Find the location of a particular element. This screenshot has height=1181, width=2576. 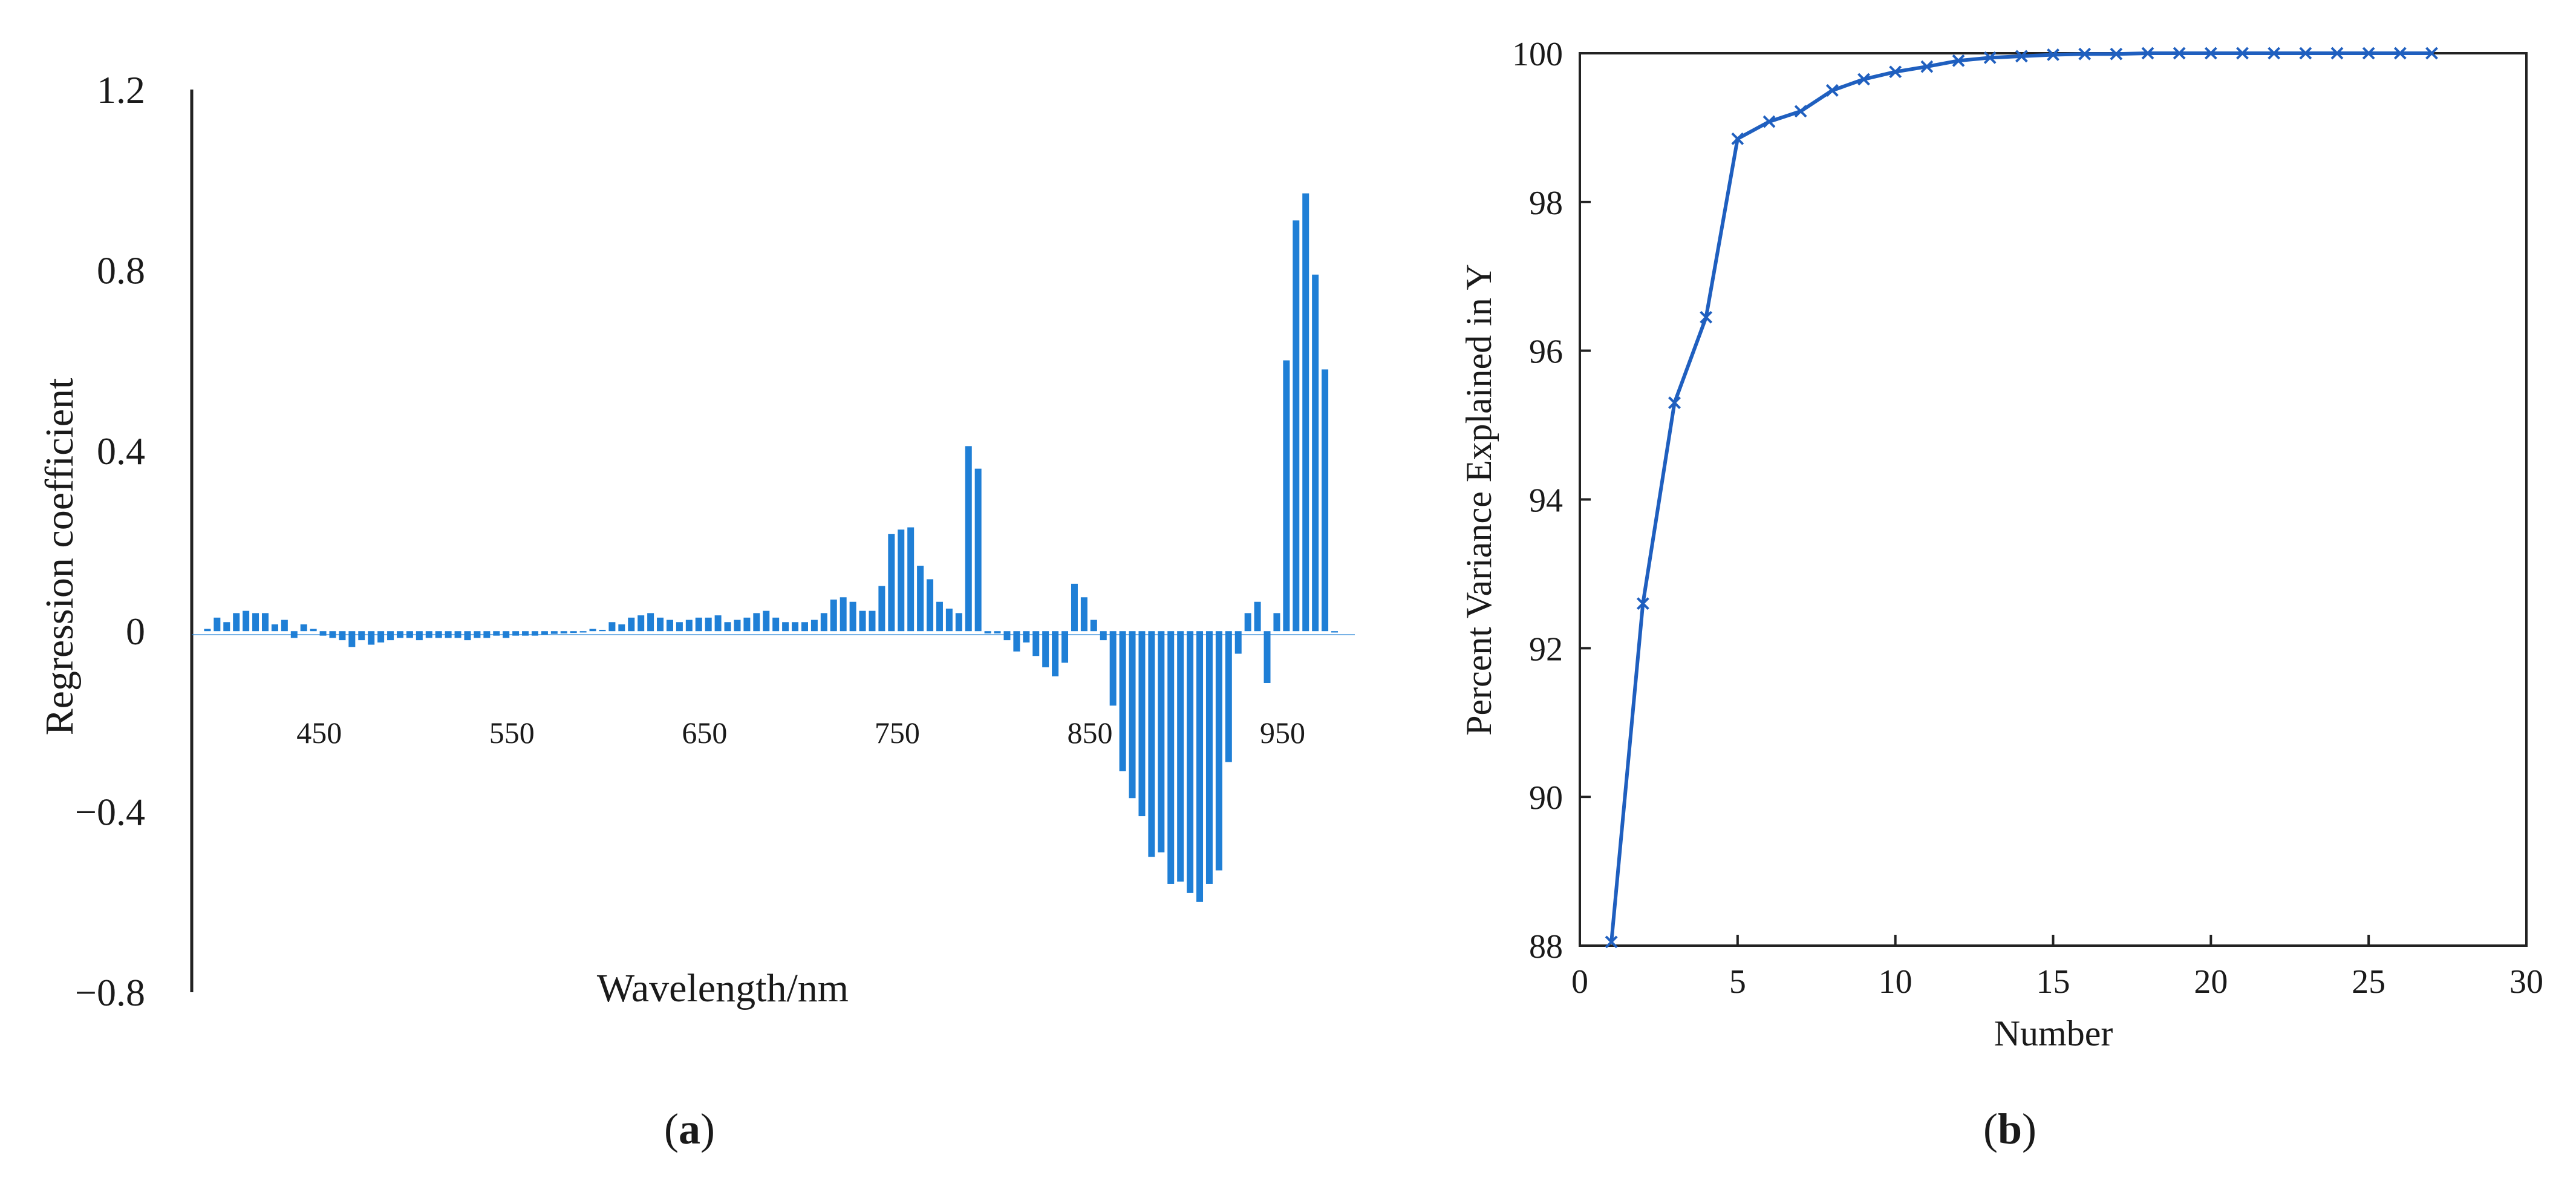

x-tick-label-a: 550 is located at coordinates (512, 733).